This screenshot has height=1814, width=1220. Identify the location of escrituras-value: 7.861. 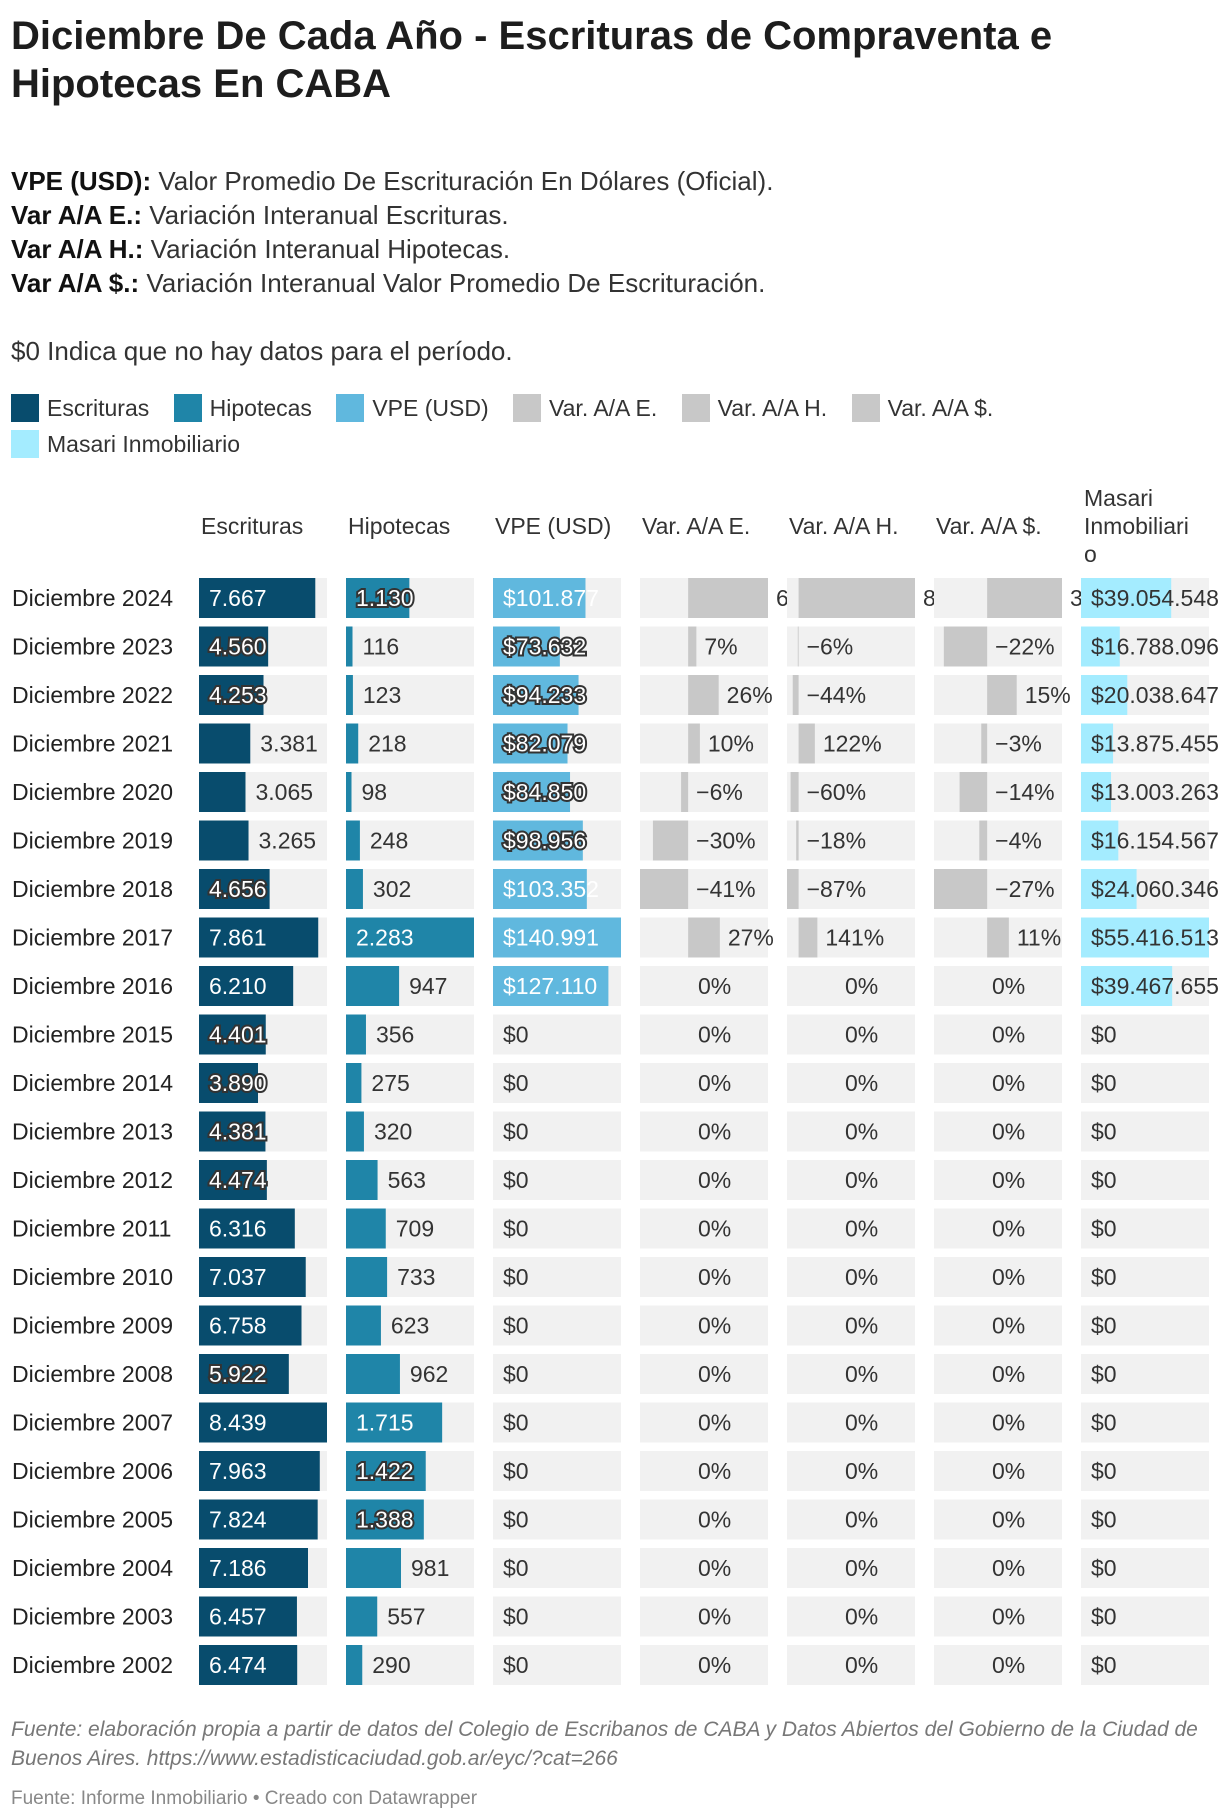
(238, 938).